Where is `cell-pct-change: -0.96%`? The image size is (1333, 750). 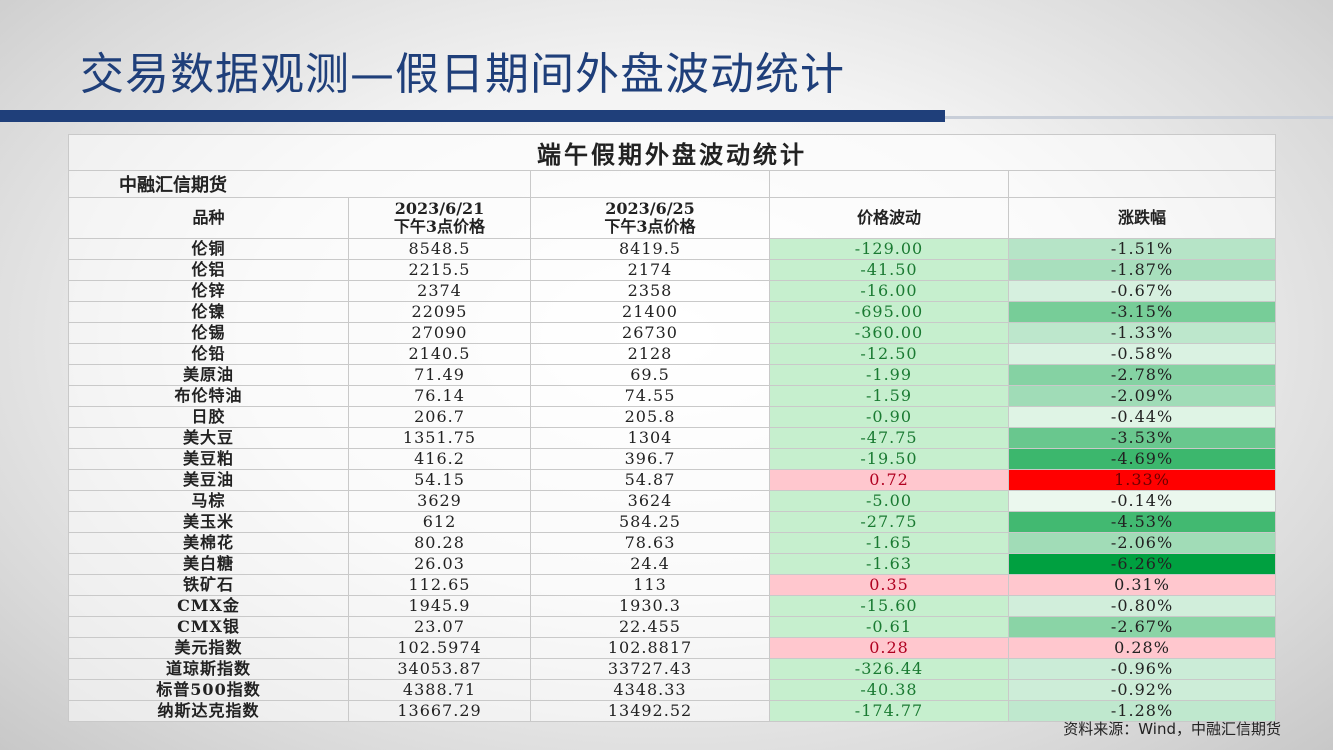 cell-pct-change: -0.96% is located at coordinates (1142, 669).